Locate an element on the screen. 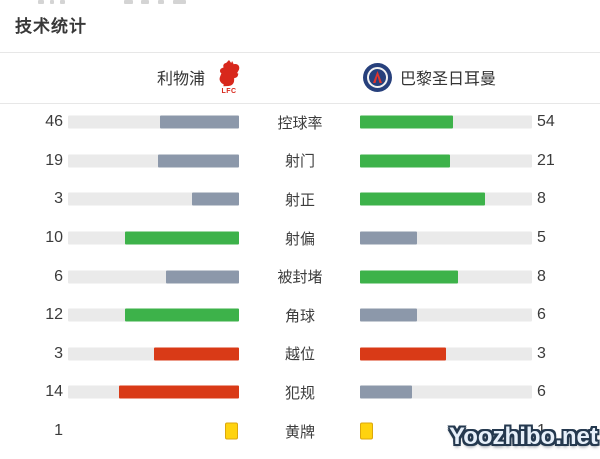  team-home: 利物浦 LFC is located at coordinates (201, 77).